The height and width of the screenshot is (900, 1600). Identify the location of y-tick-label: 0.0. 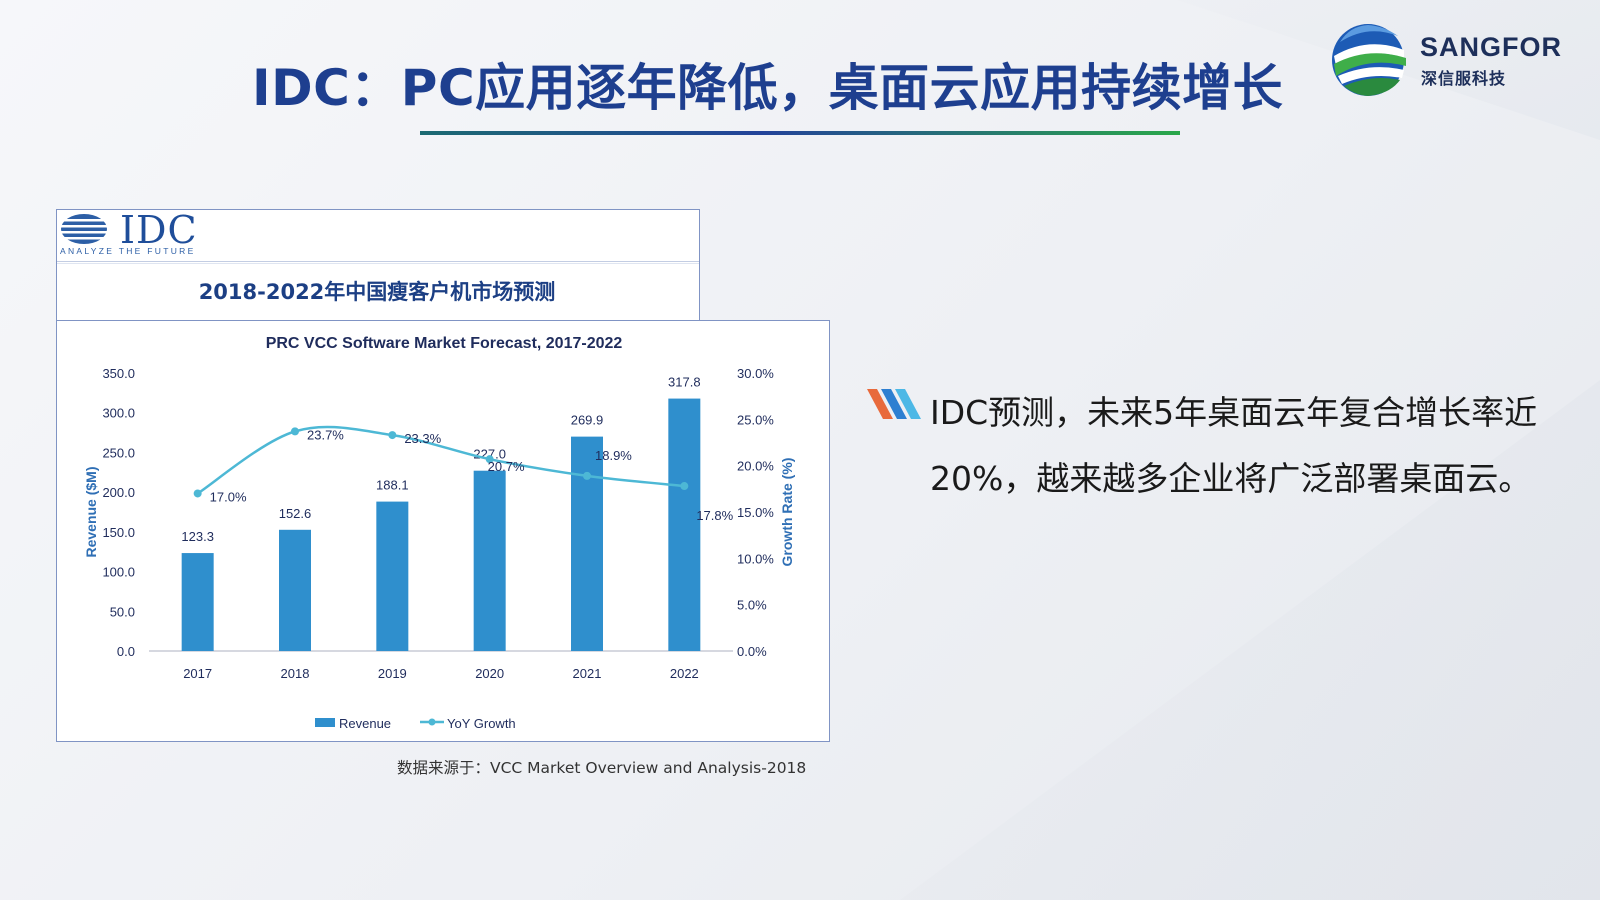
(126, 651).